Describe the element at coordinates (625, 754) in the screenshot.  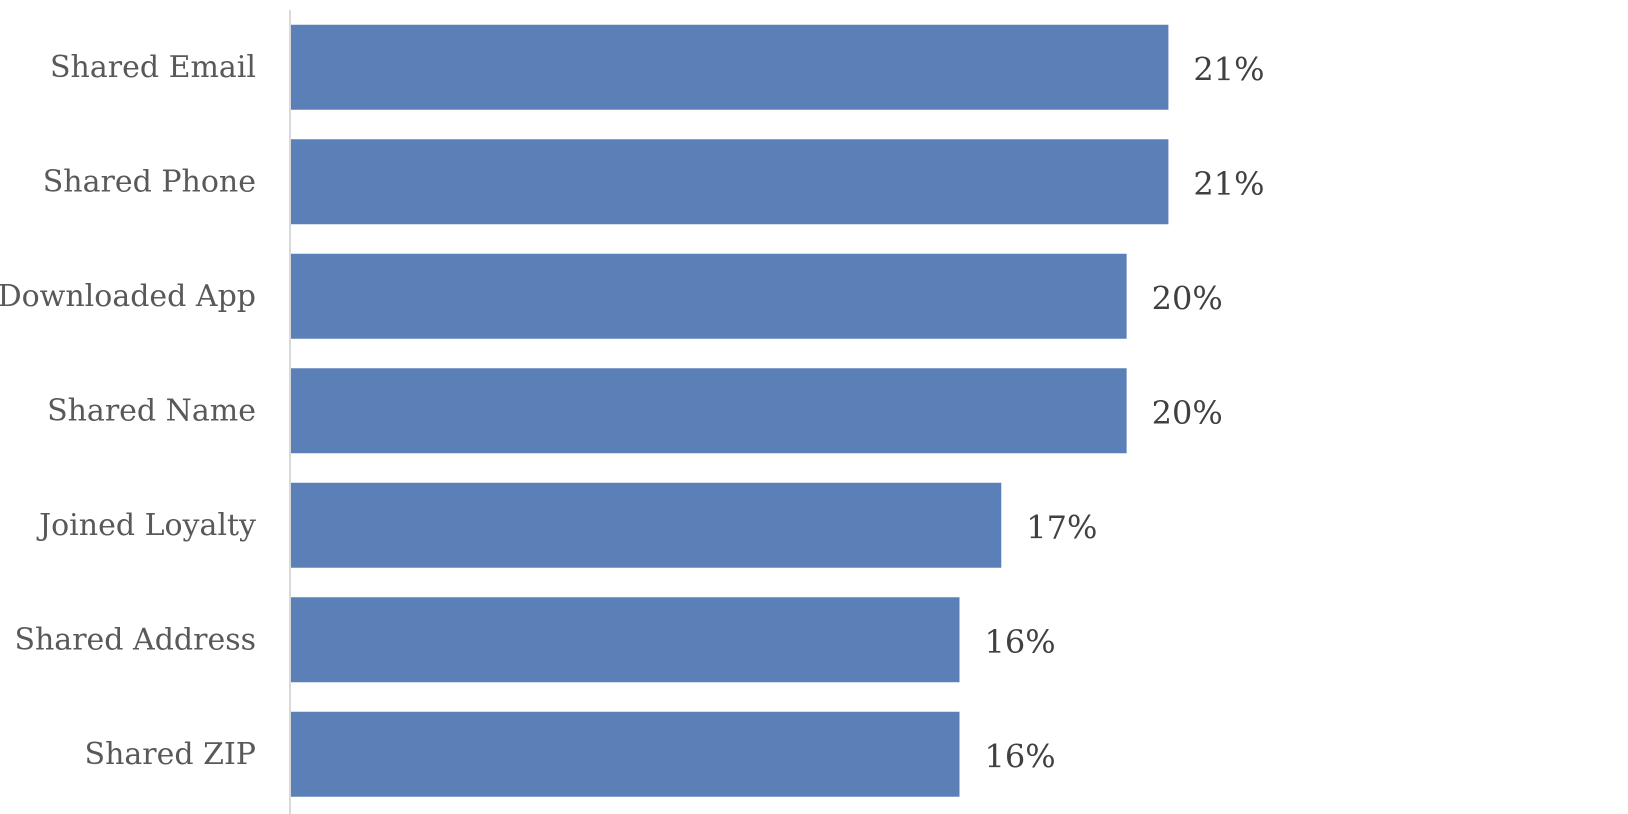
I see `bar-shared-zip` at that location.